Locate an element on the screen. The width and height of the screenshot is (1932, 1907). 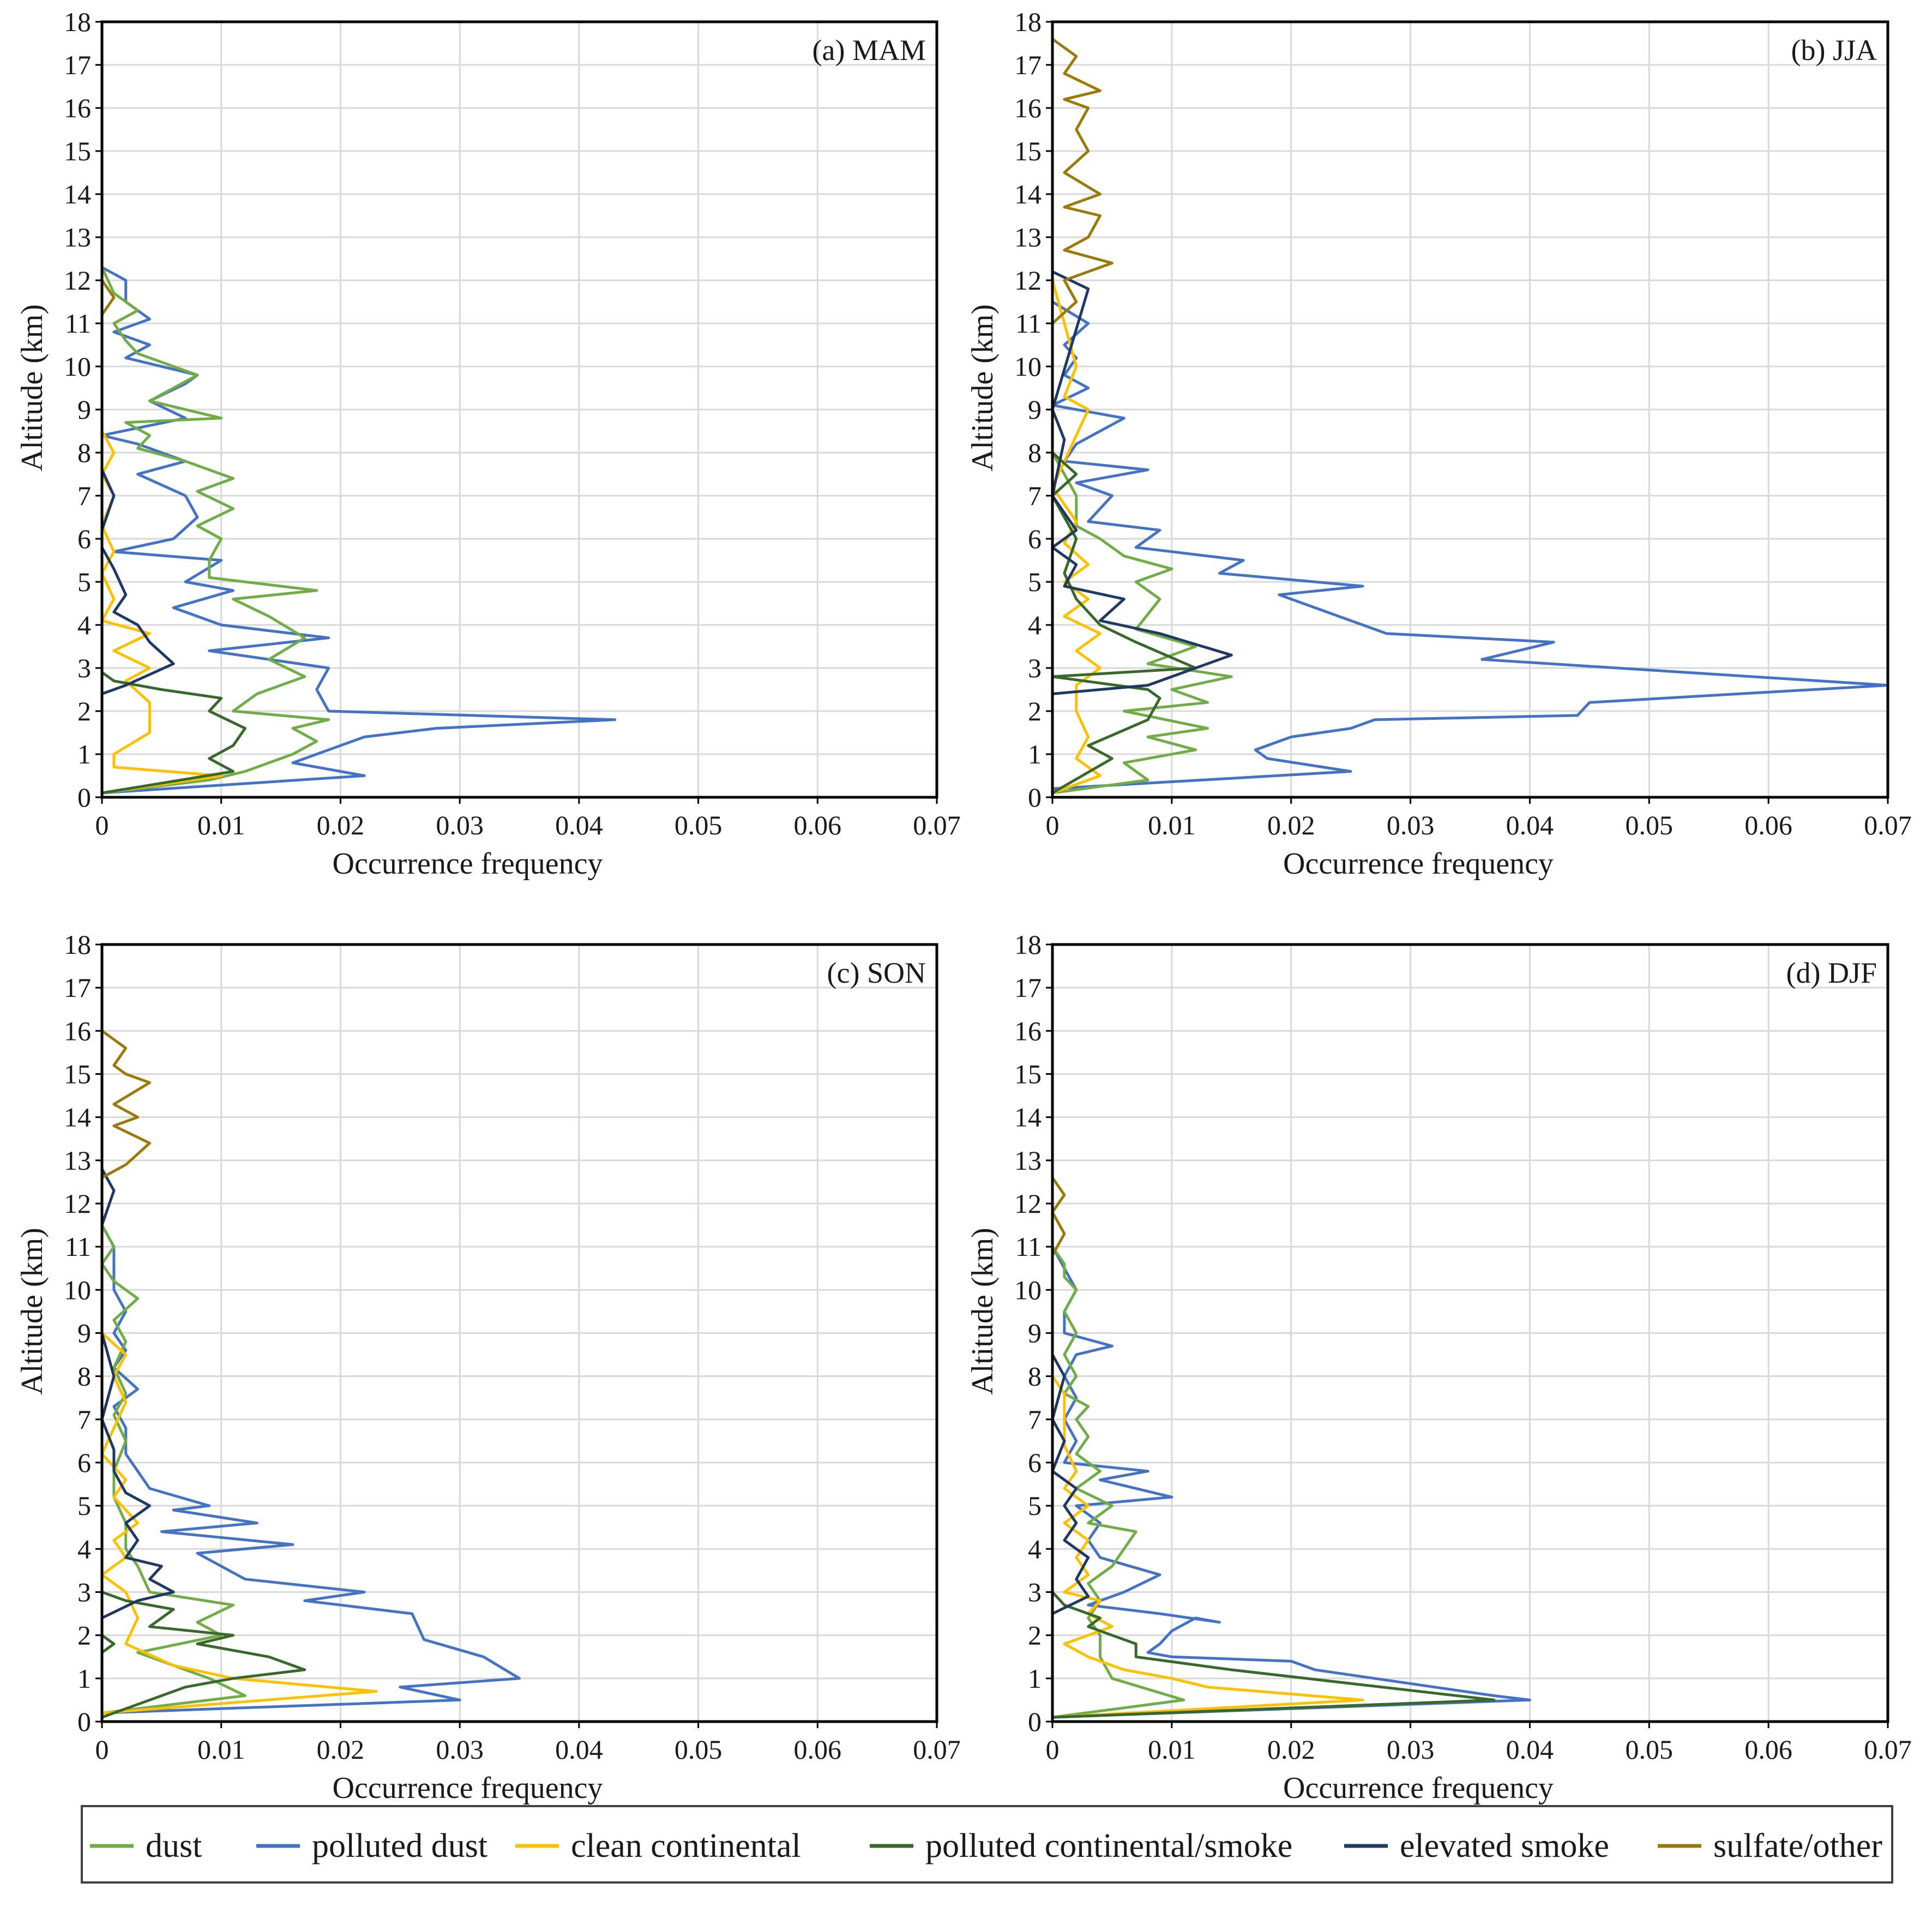
x-tick-label: 0.03 is located at coordinates (1411, 825).